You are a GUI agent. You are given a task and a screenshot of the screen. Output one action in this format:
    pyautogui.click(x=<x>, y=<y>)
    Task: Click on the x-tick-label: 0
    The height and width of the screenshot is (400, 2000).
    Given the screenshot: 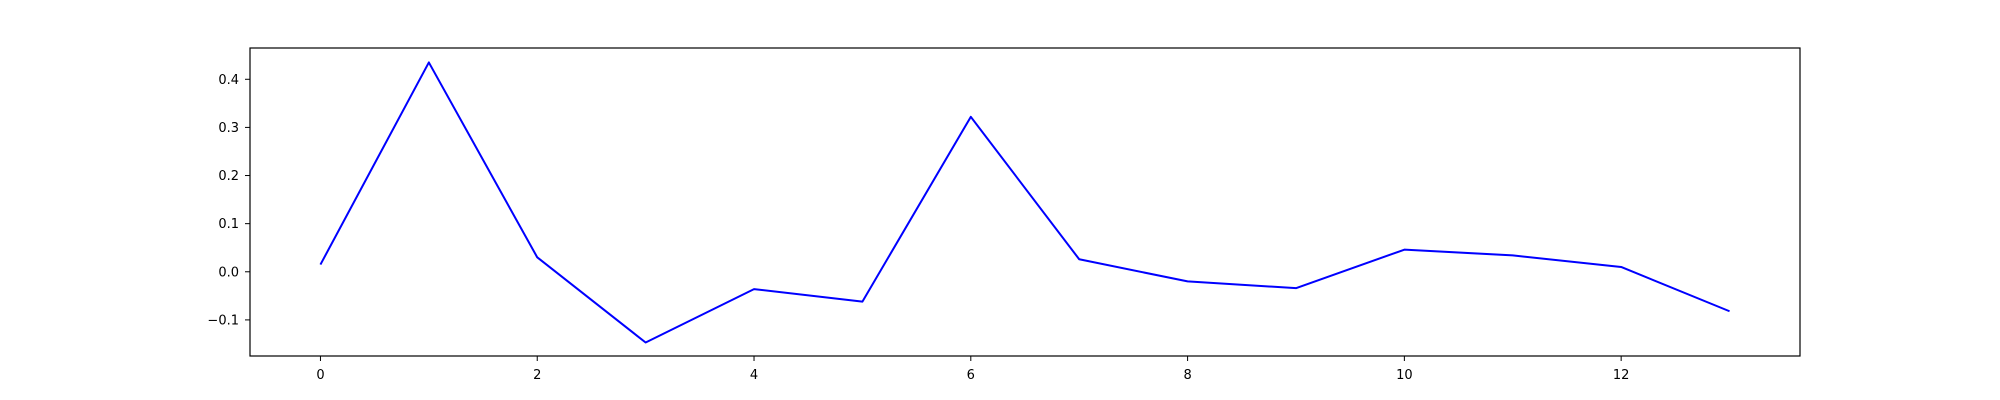 What is the action you would take?
    pyautogui.click(x=320, y=375)
    